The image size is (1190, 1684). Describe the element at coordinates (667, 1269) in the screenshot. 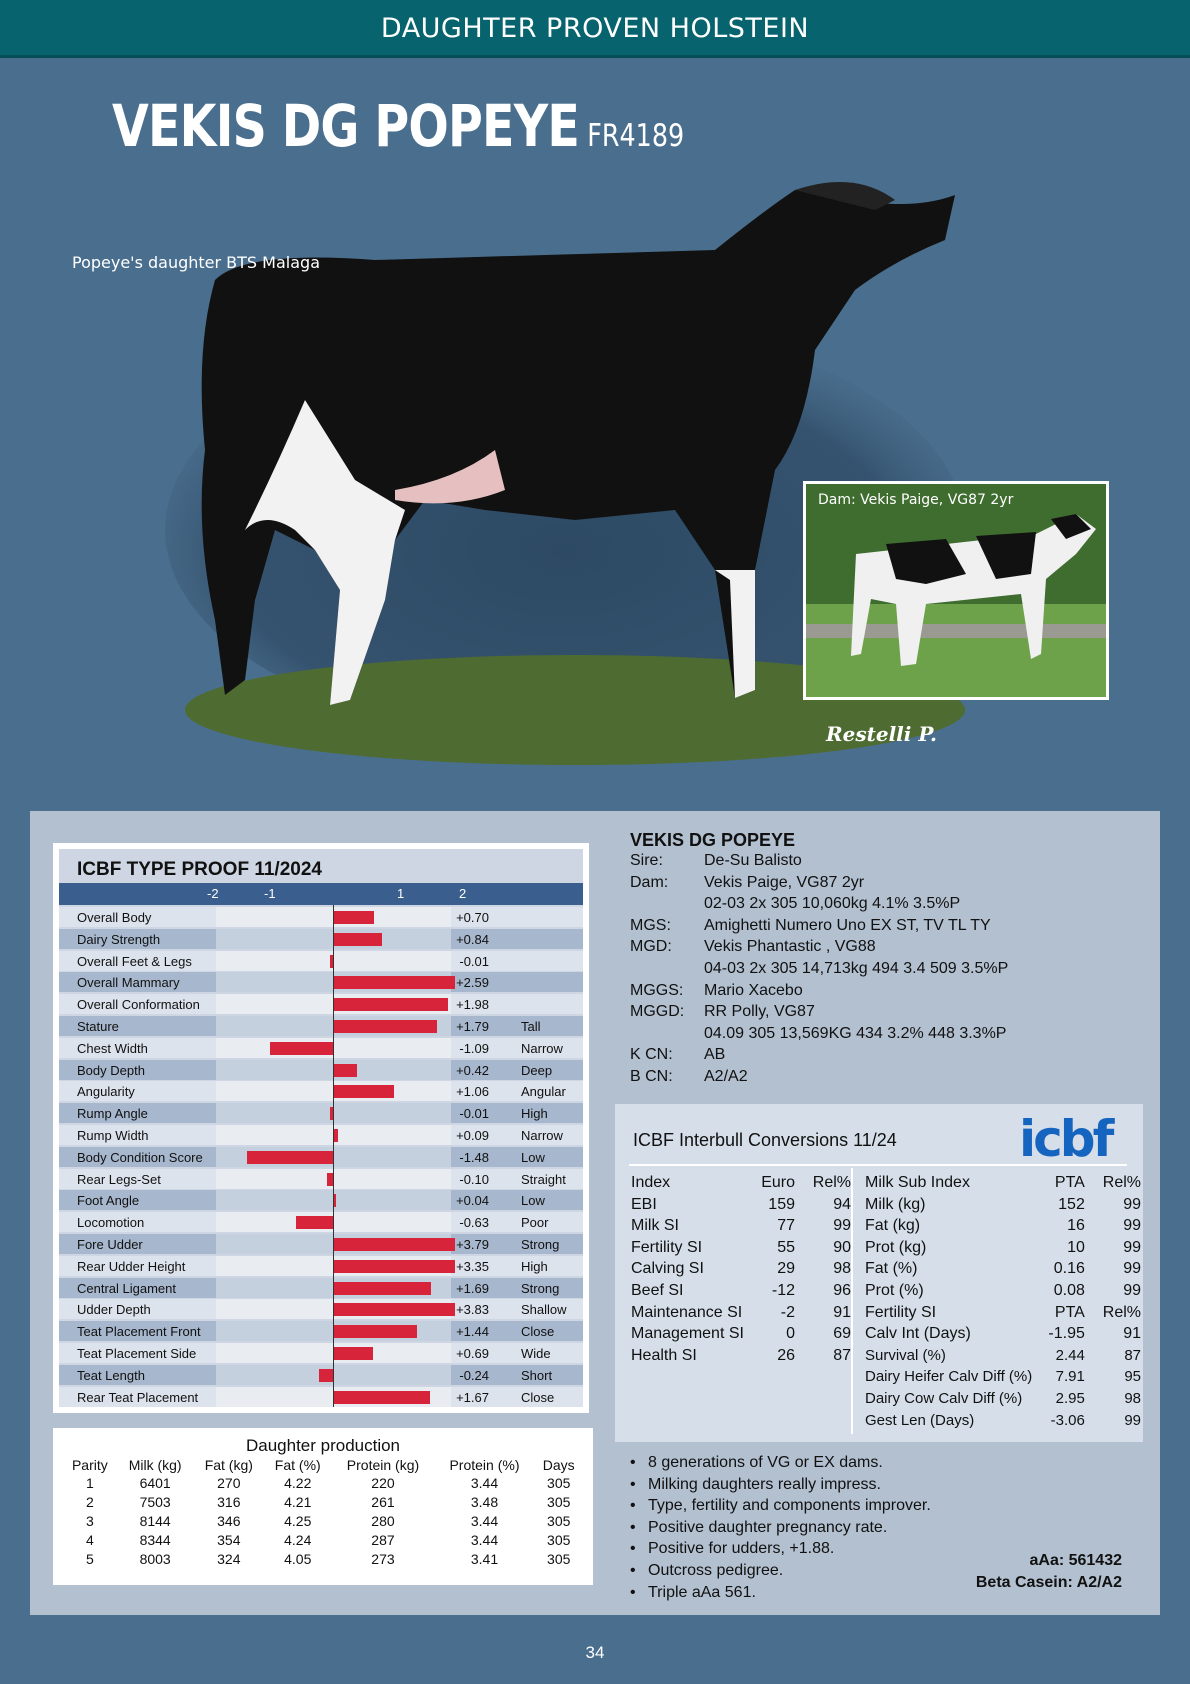

I see `table-cell: Calving SI` at that location.